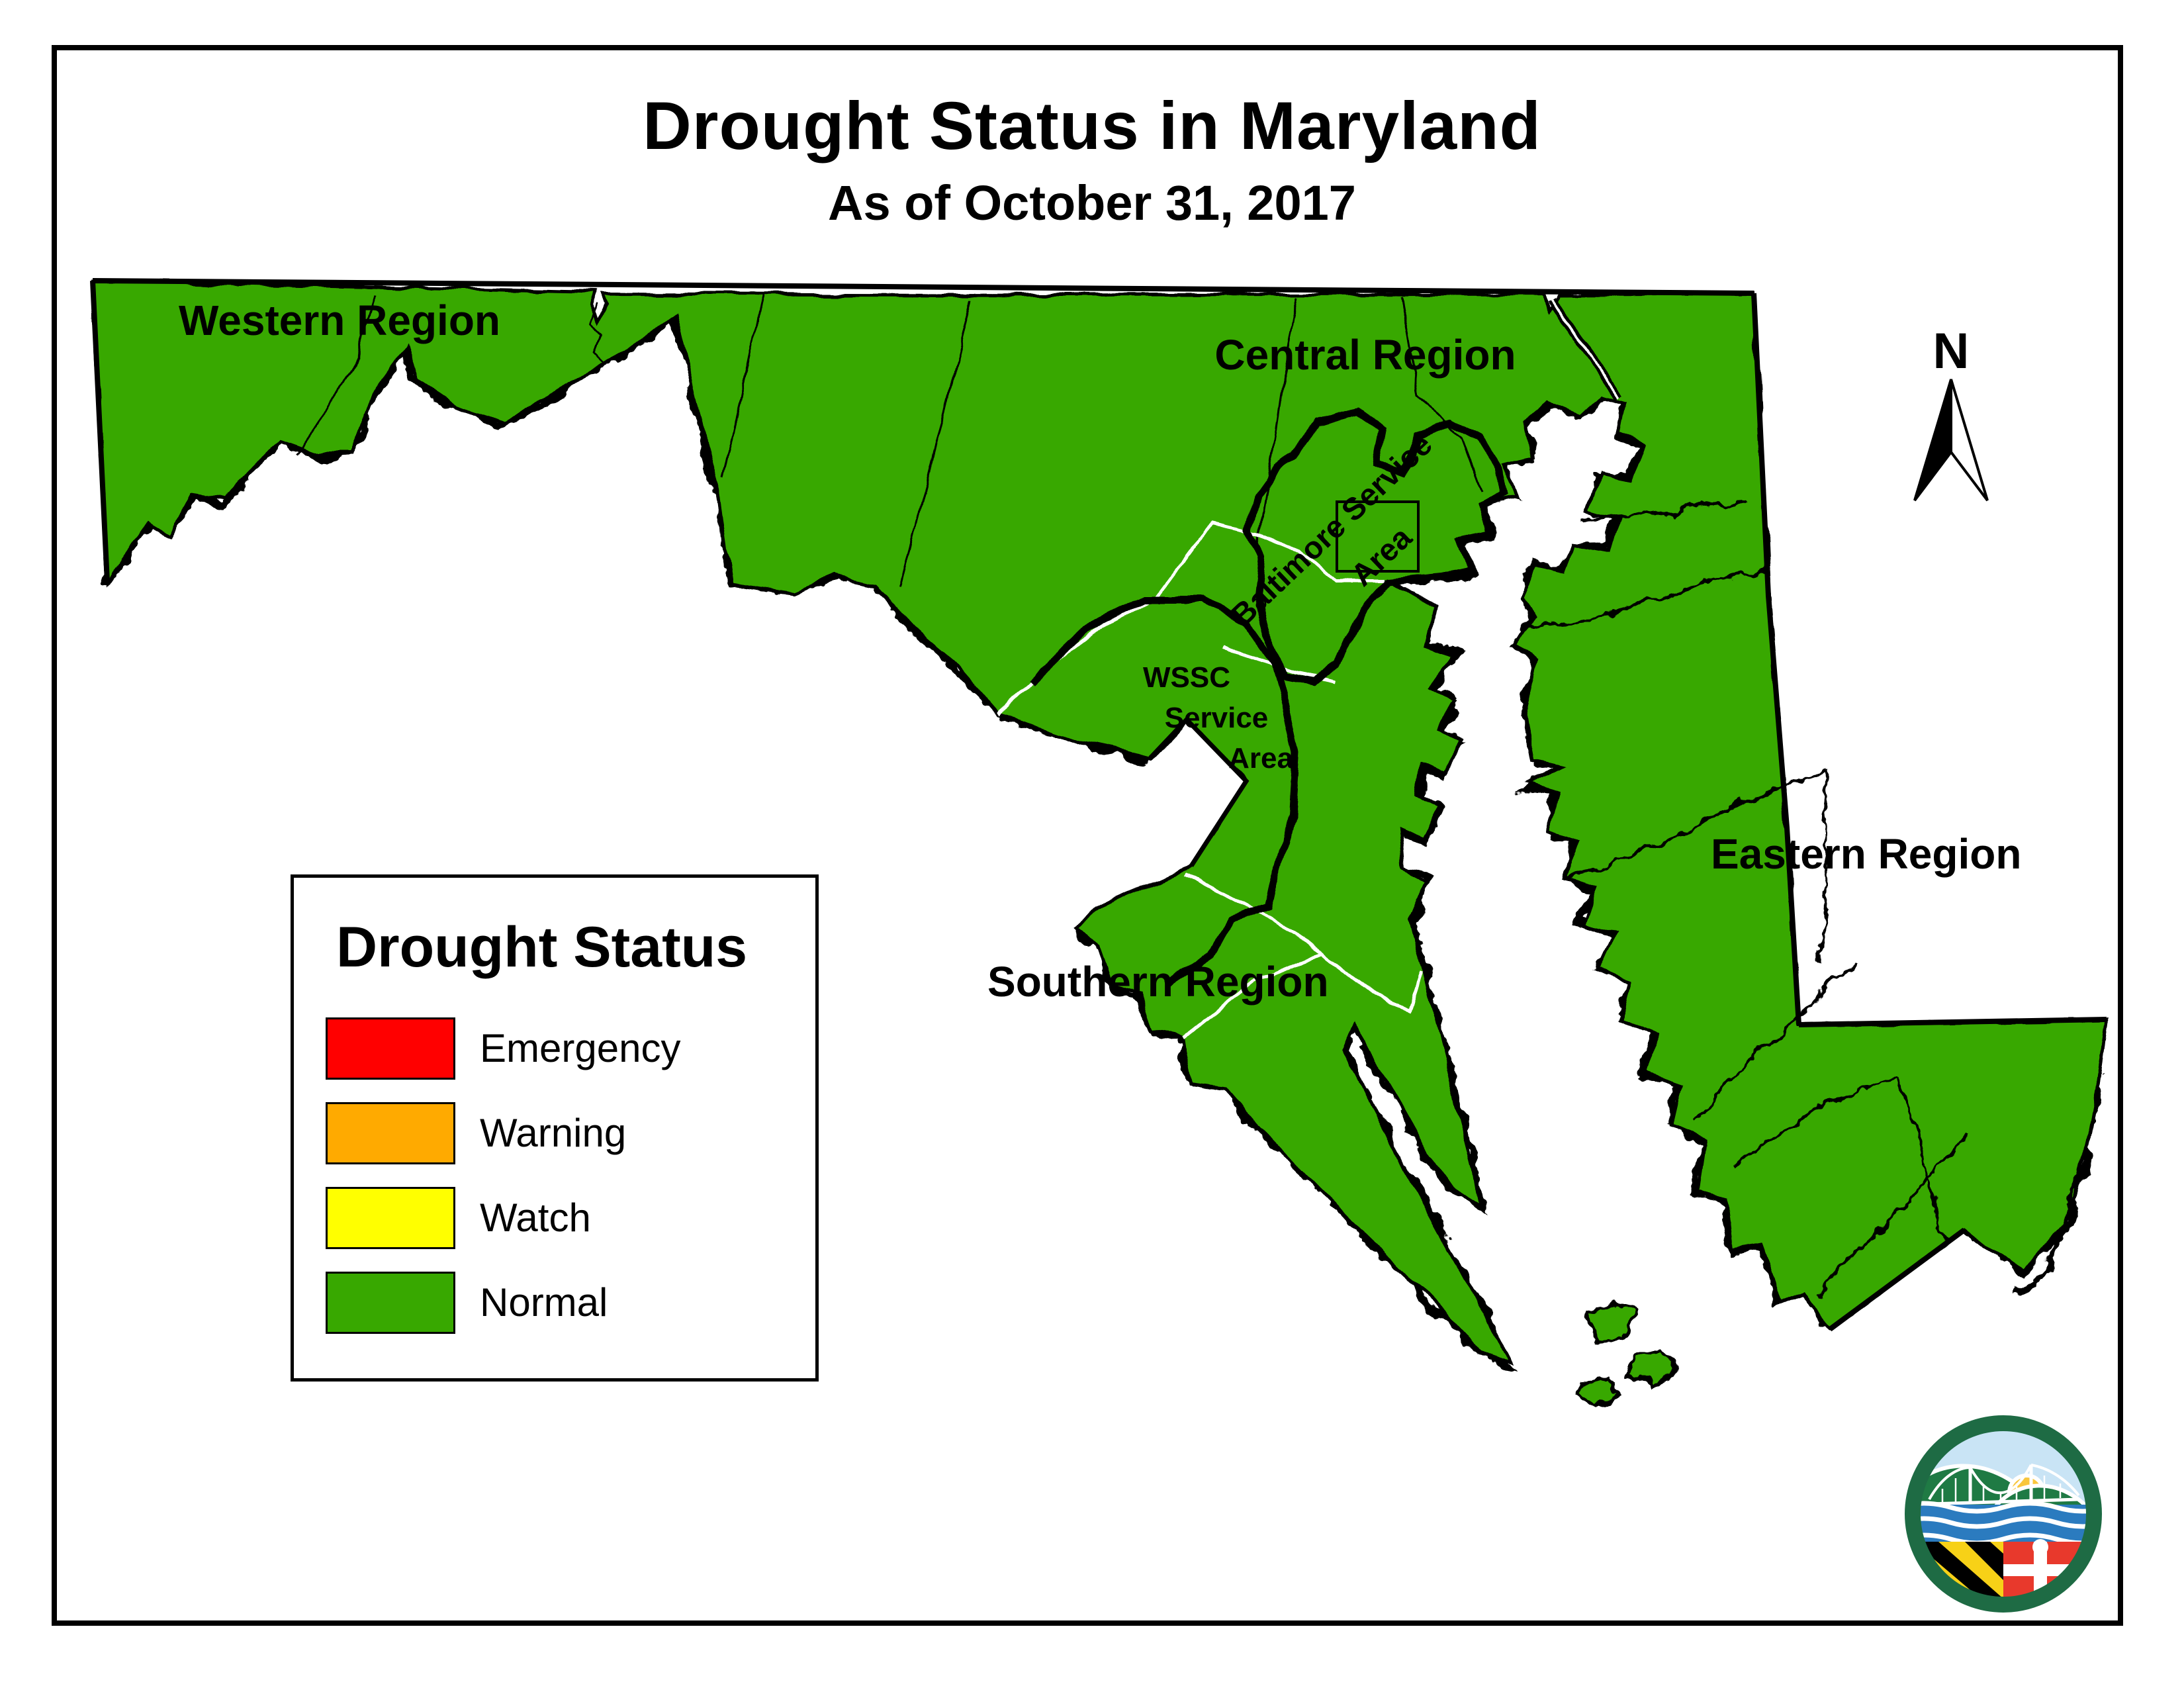 The image size is (2184, 1688). I want to click on county-boundaries-east, so click(1746, 898).